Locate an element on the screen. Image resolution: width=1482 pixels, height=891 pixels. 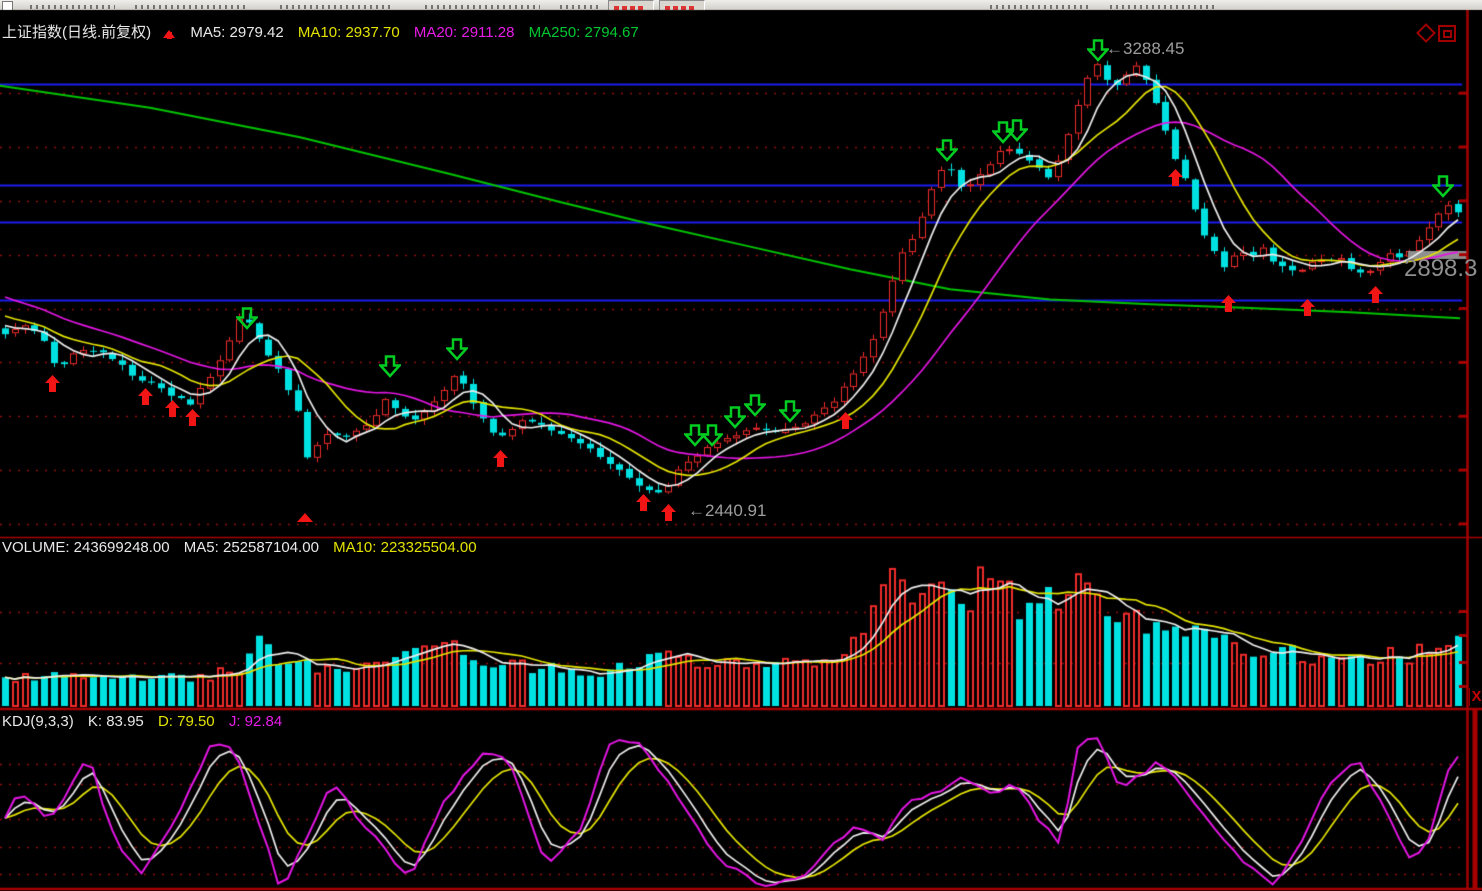
kdj-d-value: D: 79.50 is located at coordinates (186, 721).